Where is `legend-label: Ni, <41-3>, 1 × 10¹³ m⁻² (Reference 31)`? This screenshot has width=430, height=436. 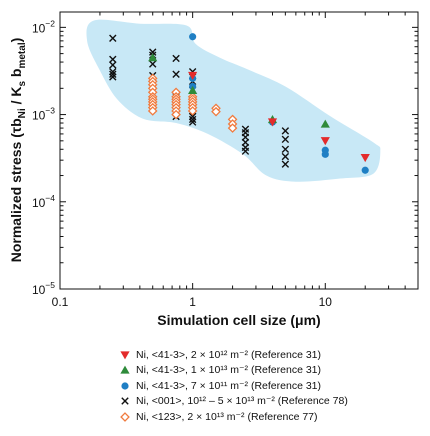
legend-label: Ni, <41-3>, 1 × 10¹³ m⁻² (Reference 31) is located at coordinates (228, 370).